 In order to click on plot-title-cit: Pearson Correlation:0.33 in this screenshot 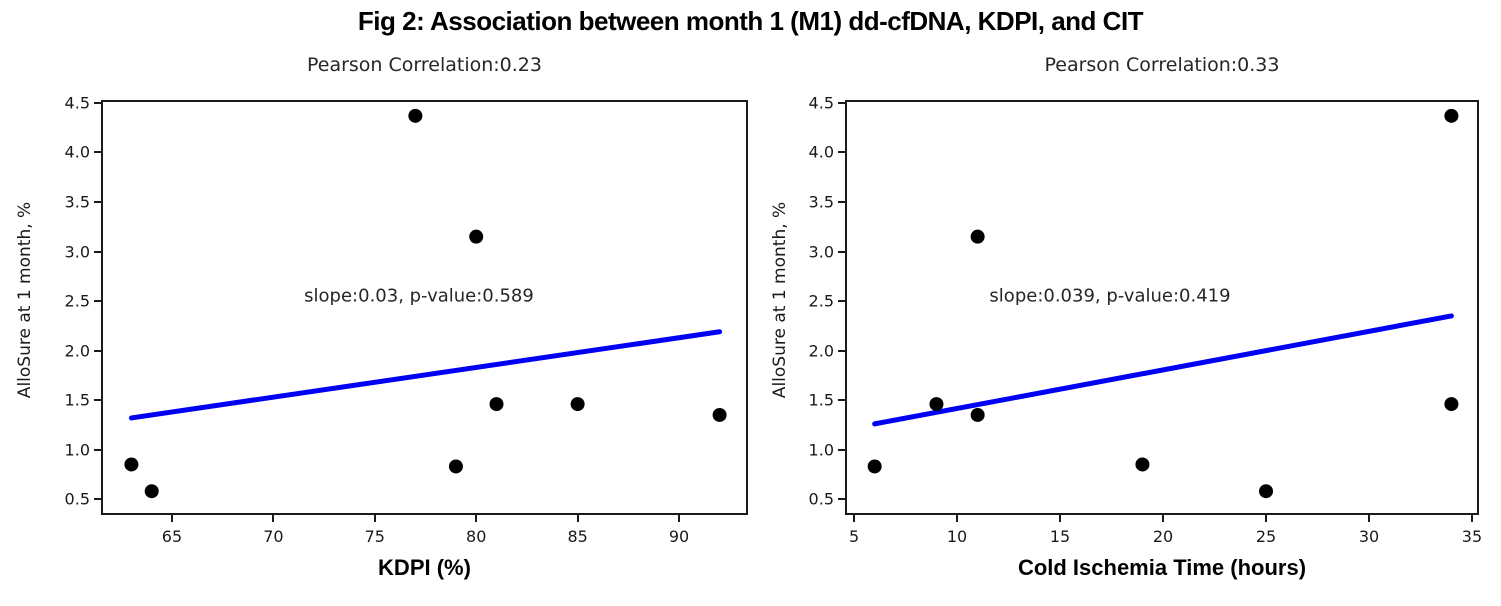, I will do `click(1162, 65)`.